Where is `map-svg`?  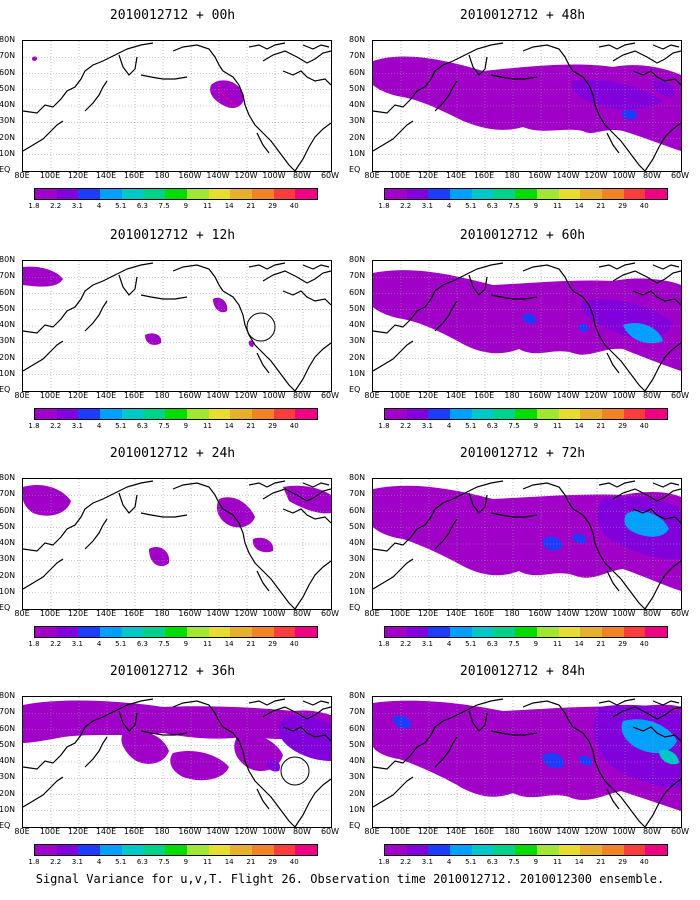 map-svg is located at coordinates (527, 106).